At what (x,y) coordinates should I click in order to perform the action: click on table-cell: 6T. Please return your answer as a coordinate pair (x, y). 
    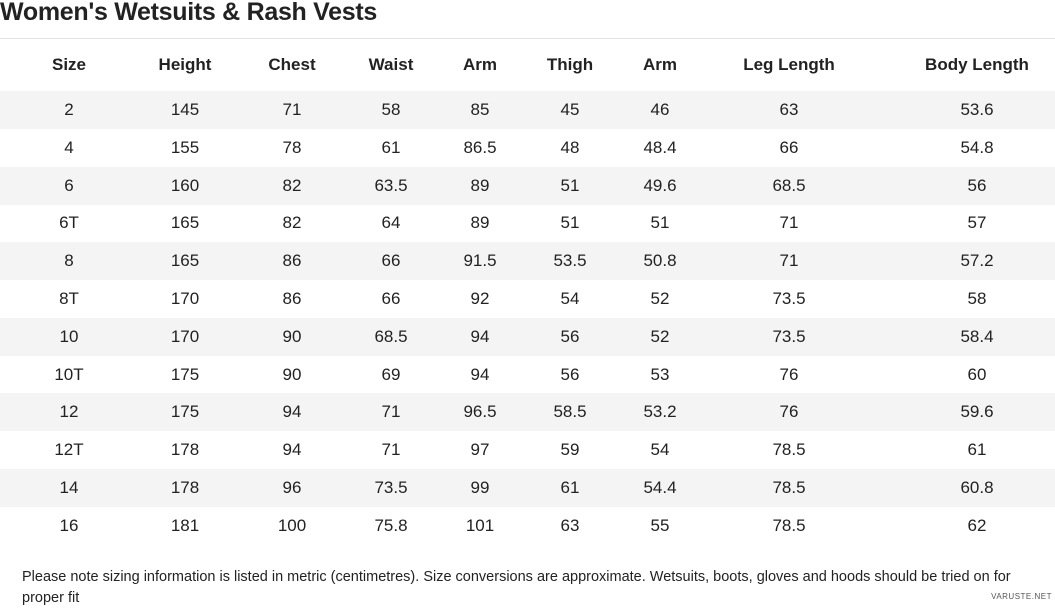
    Looking at the image, I should click on (69, 223).